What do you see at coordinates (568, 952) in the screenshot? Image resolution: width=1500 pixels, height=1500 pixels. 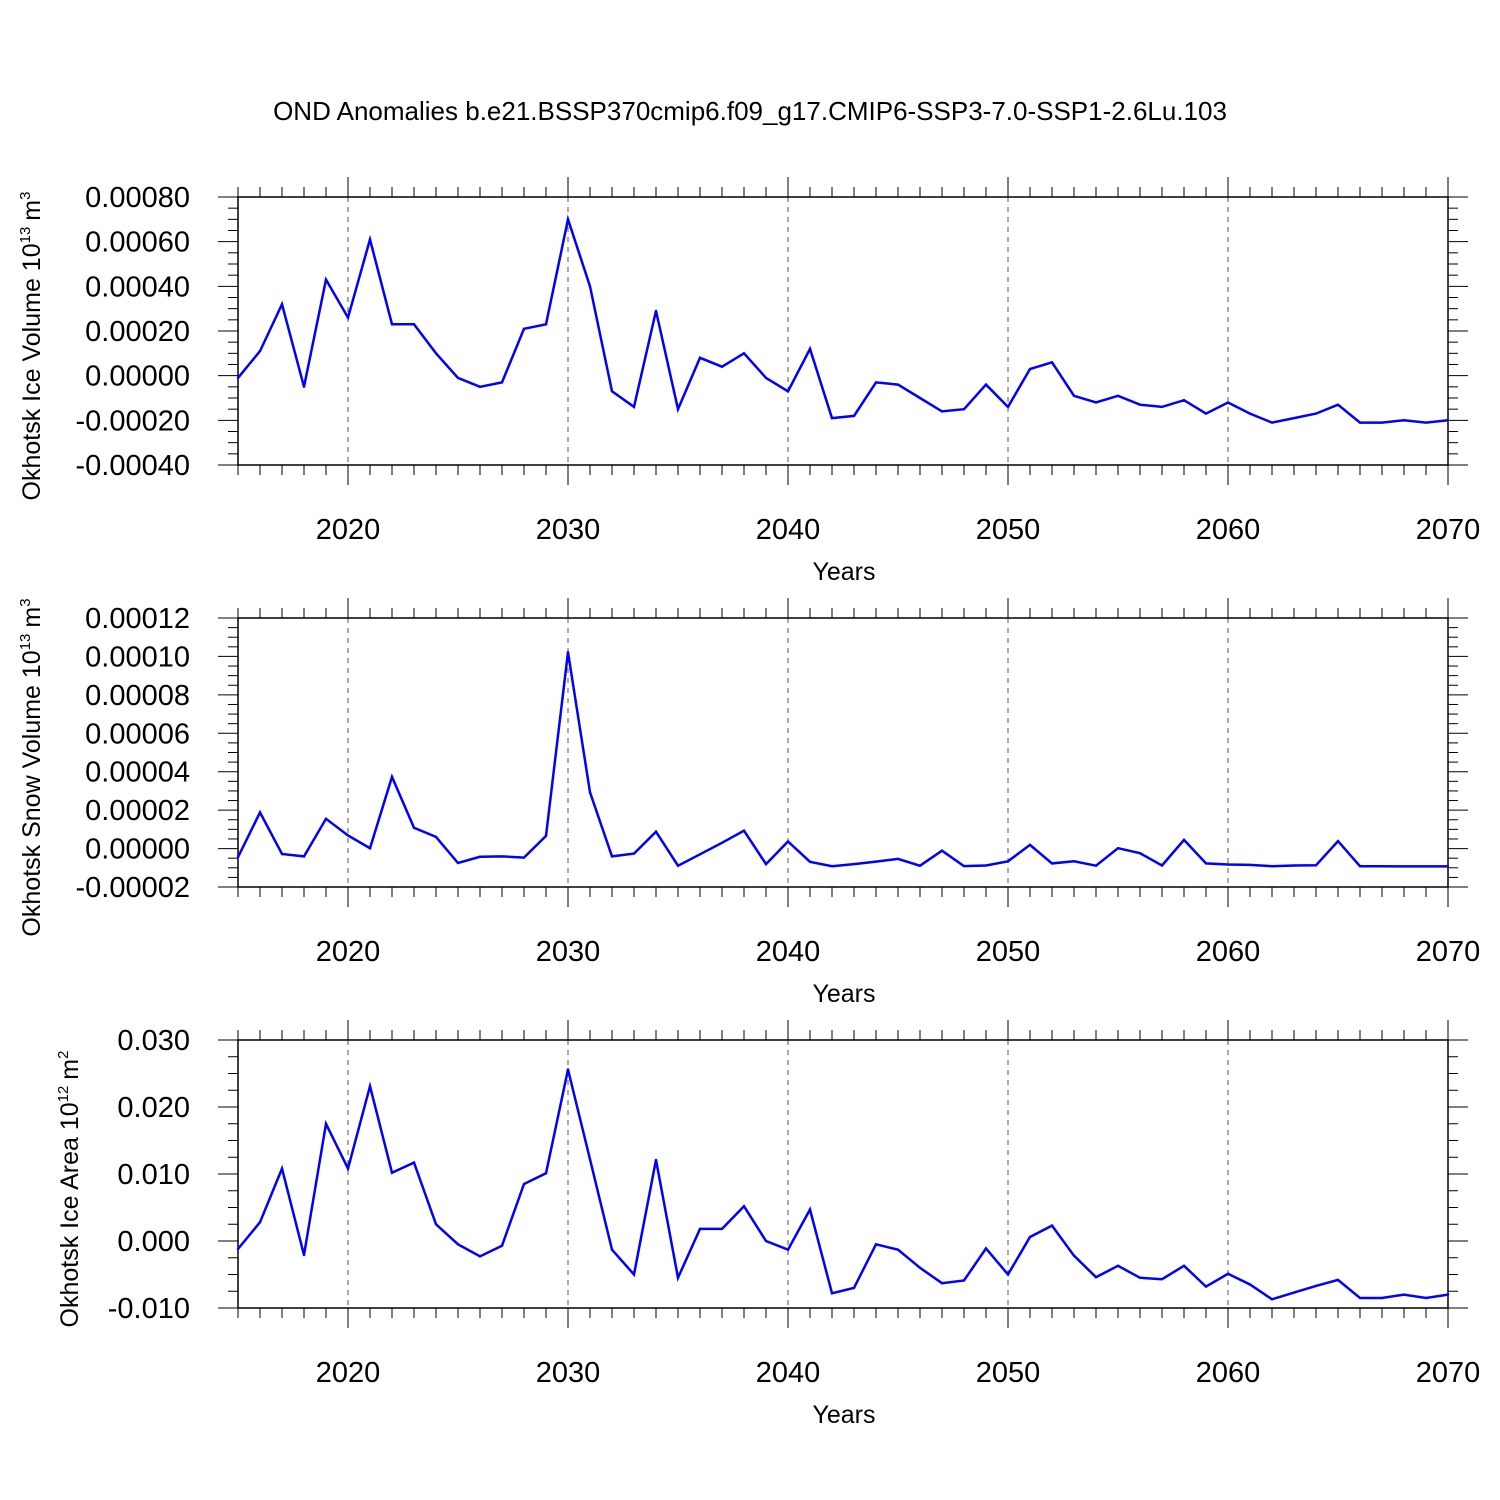 I see `x-tick-label: 2030` at bounding box center [568, 952].